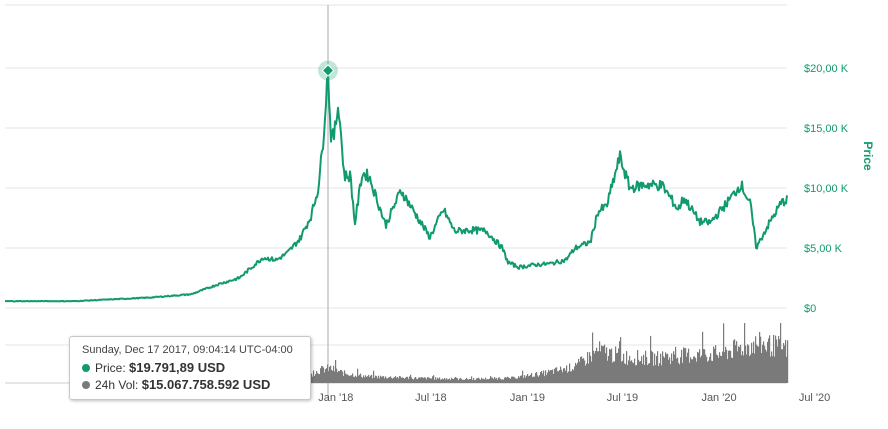 This screenshot has height=429, width=888. I want to click on highlight-marker, so click(328, 70).